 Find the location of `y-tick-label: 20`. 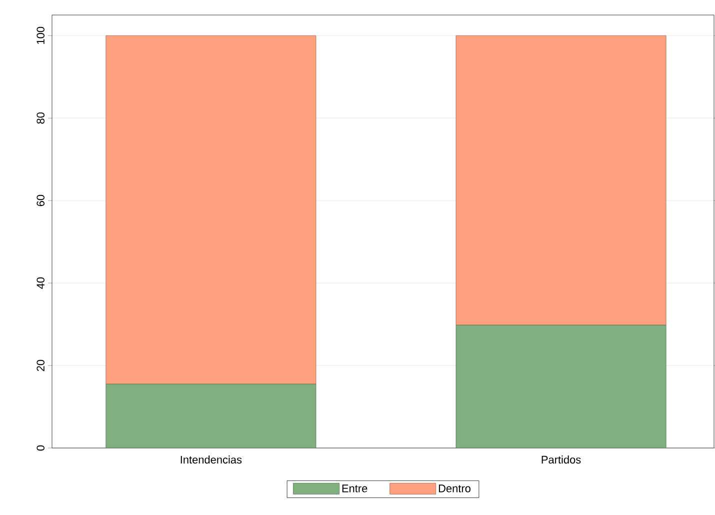

y-tick-label: 20 is located at coordinates (40, 366).